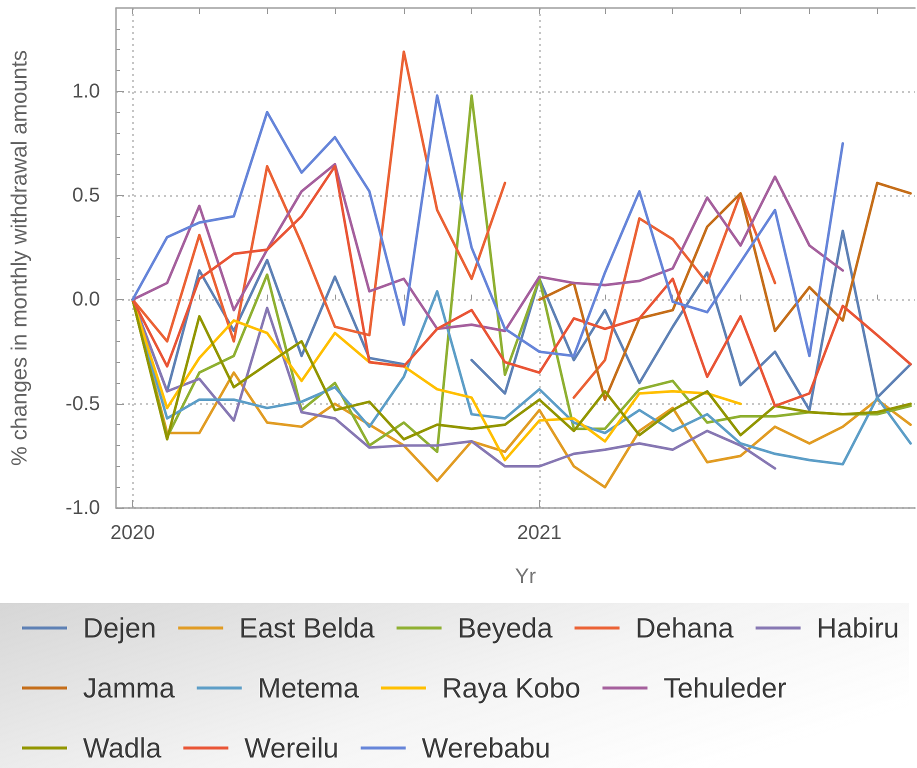 The image size is (917, 768). Describe the element at coordinates (309, 688) in the screenshot. I see `legend-label: Metema` at that location.